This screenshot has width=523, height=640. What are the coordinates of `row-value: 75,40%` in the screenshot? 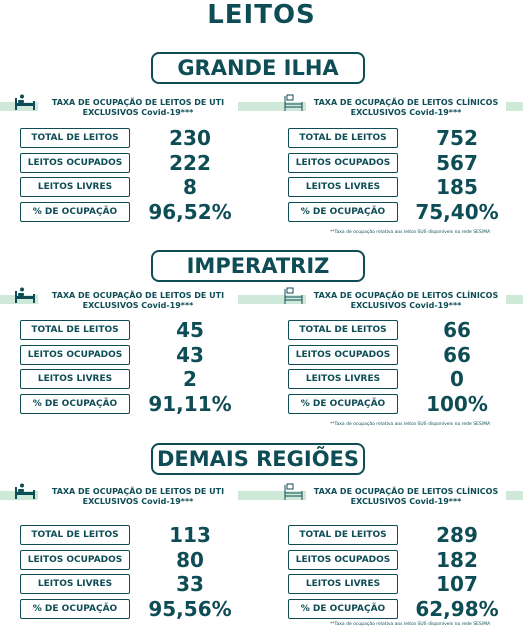 It's located at (457, 211).